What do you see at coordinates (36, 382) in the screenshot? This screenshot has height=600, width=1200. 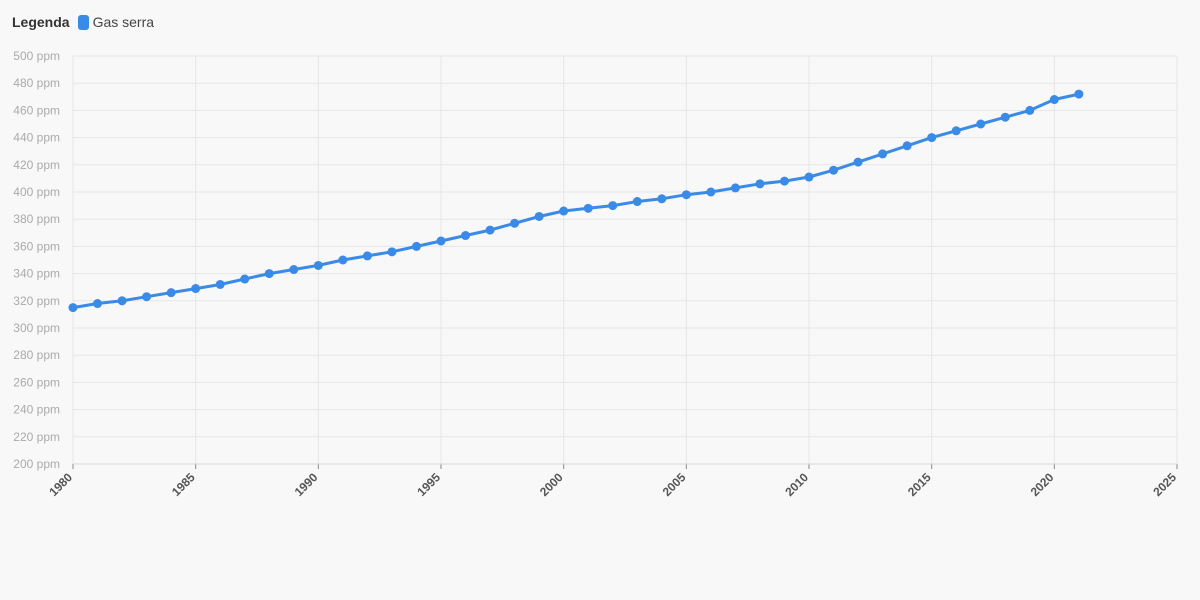 I see `y-tick-label: 260 ppm` at bounding box center [36, 382].